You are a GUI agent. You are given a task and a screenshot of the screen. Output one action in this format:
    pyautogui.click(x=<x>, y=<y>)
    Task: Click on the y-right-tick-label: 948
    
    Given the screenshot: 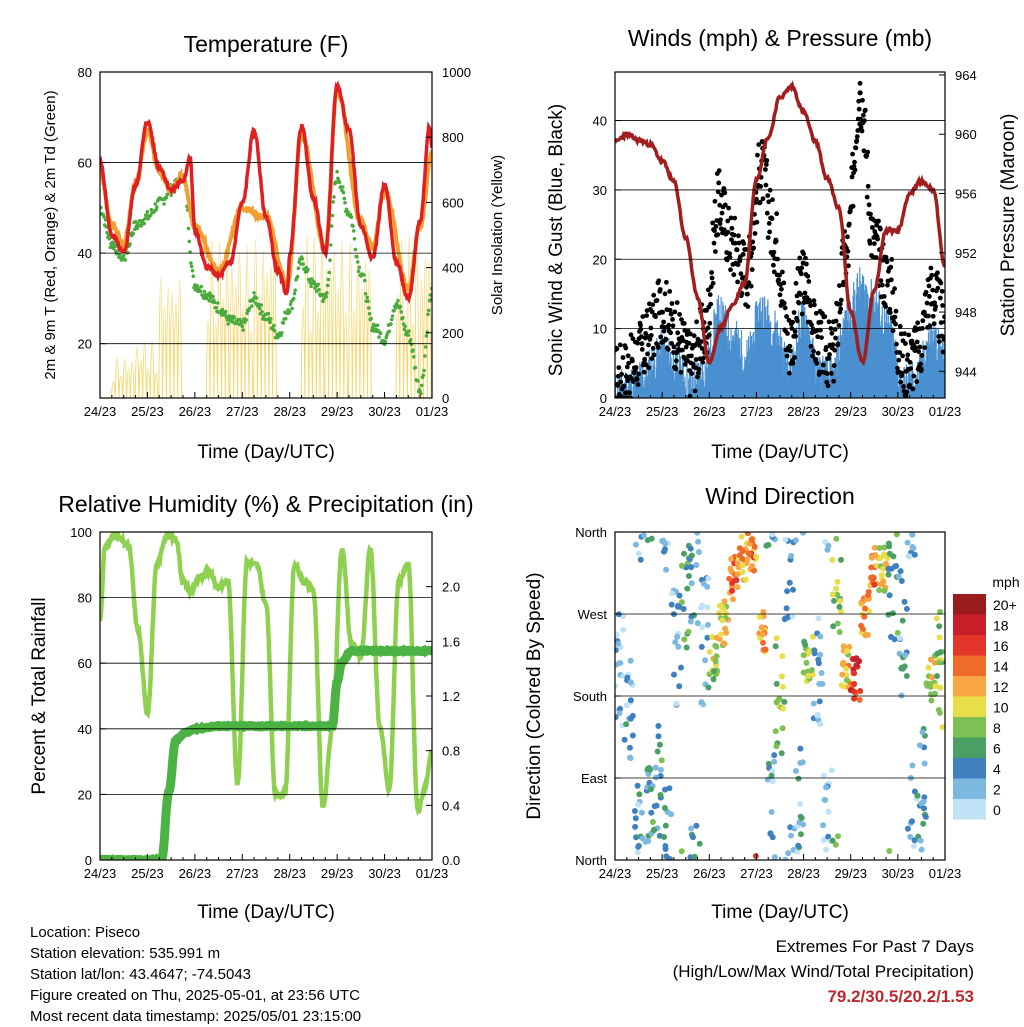 What is the action you would take?
    pyautogui.click(x=966, y=312)
    